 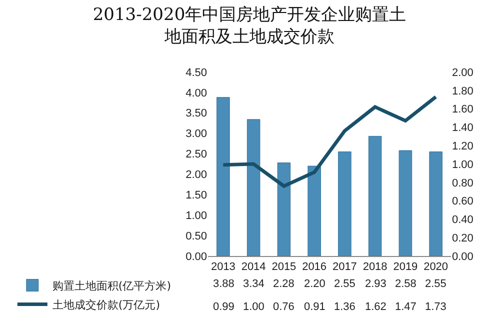 What do you see at coordinates (112, 286) in the screenshot?
I see `legend-label: 购置土地面积(亿平方米)` at bounding box center [112, 286].